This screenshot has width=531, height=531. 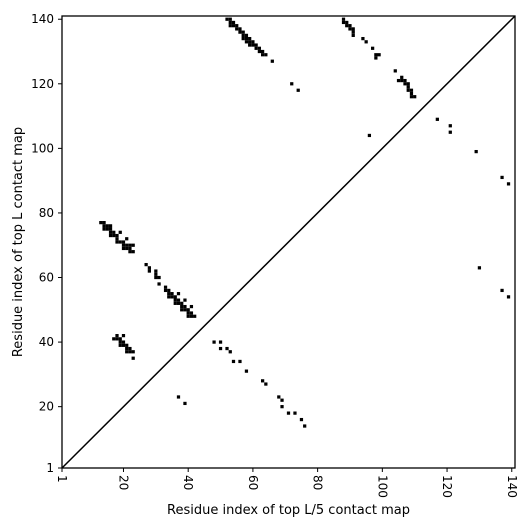 What do you see at coordinates (46, 342) in the screenshot?
I see `y-tick-label: 40` at bounding box center [46, 342].